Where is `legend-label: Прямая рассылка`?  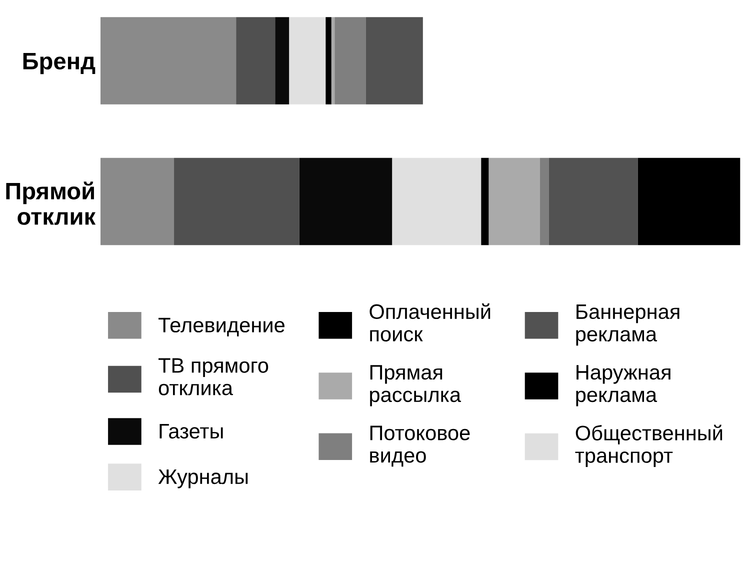 legend-label: Прямая рассылка is located at coordinates (416, 385).